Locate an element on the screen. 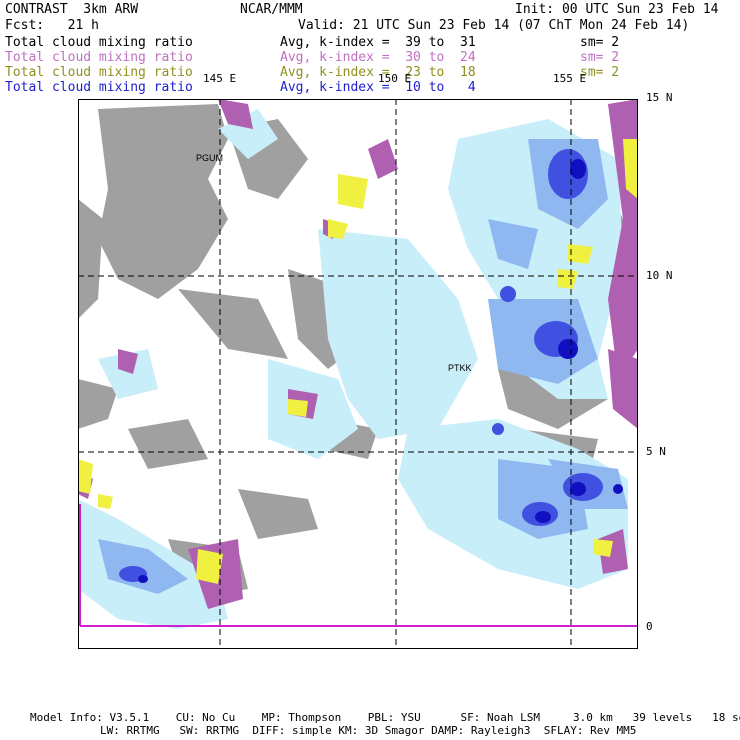 Image resolution: width=740 pixels, height=740 pixels. station-label-pgum: PGUM is located at coordinates (209, 158).